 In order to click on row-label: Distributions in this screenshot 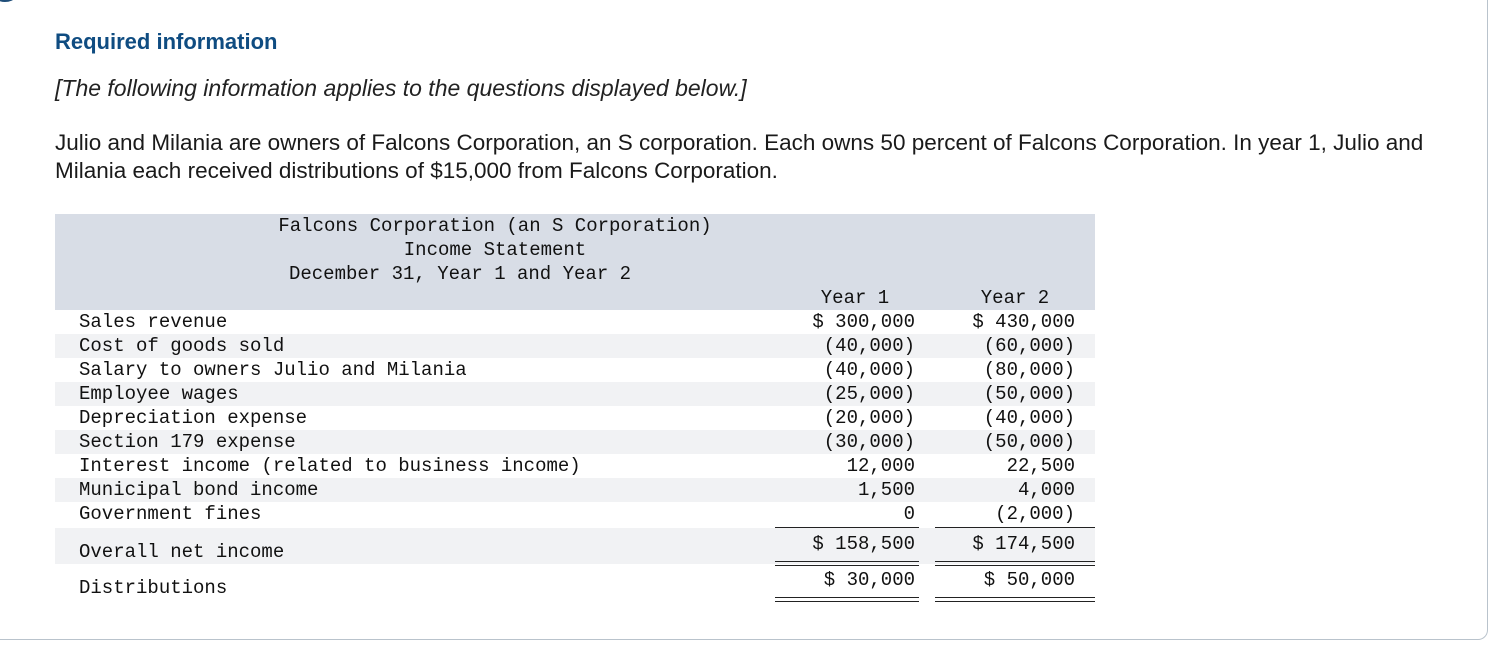, I will do `click(153, 588)`.